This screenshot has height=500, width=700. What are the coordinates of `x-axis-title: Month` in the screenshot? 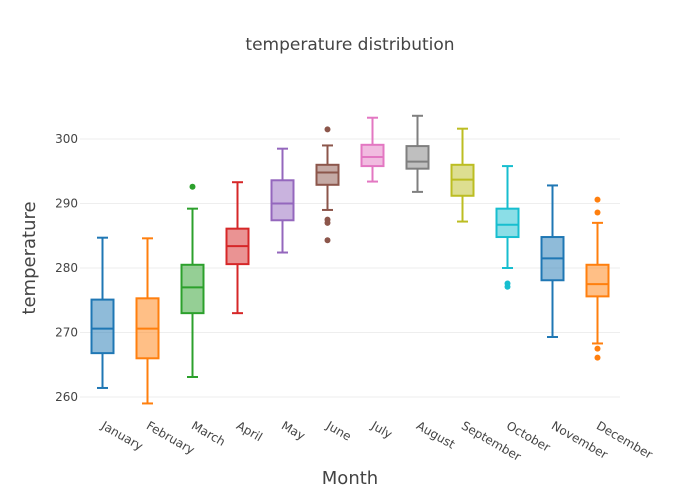 It's located at (350, 478).